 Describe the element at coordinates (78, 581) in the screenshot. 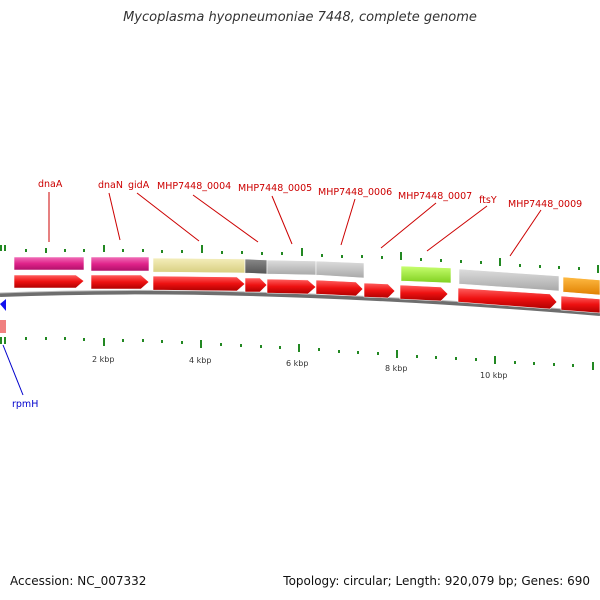

I see `accession-text: Accession: NC_007332` at that location.